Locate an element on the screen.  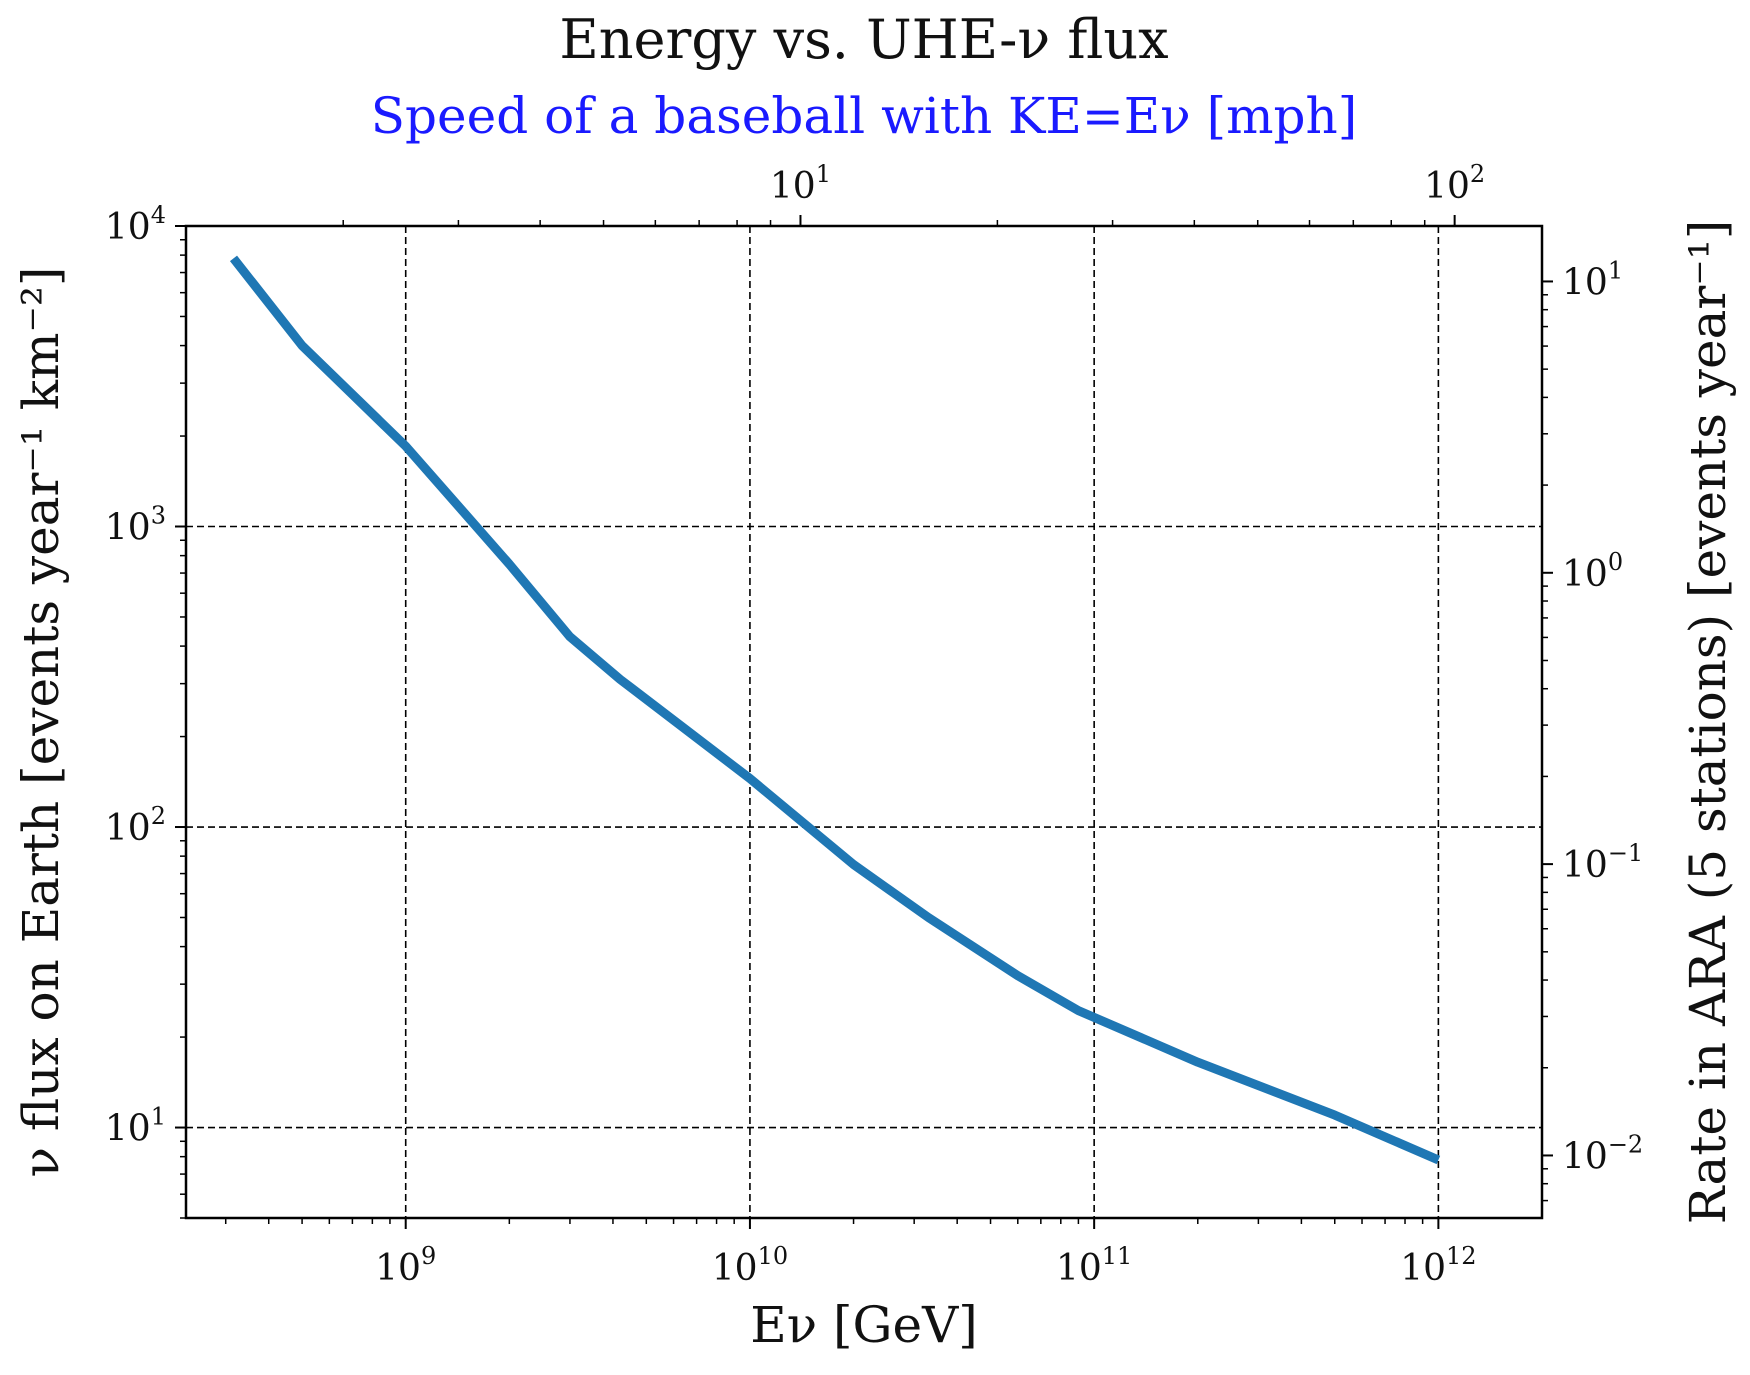
x-tick-label: 109 is located at coordinates (405, 1265).